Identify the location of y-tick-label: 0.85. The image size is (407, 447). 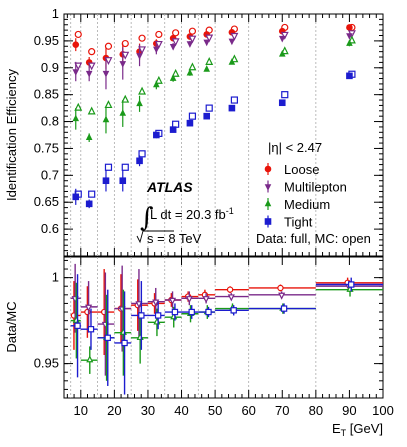
(46, 94).